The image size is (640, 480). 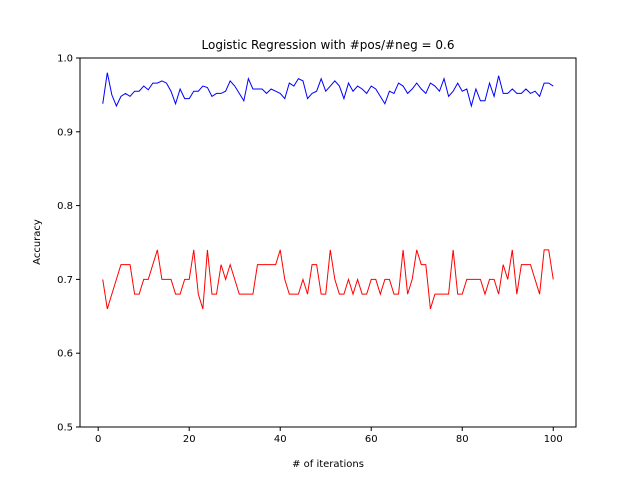 What do you see at coordinates (65, 59) in the screenshot?
I see `y-tick-label: 1.0` at bounding box center [65, 59].